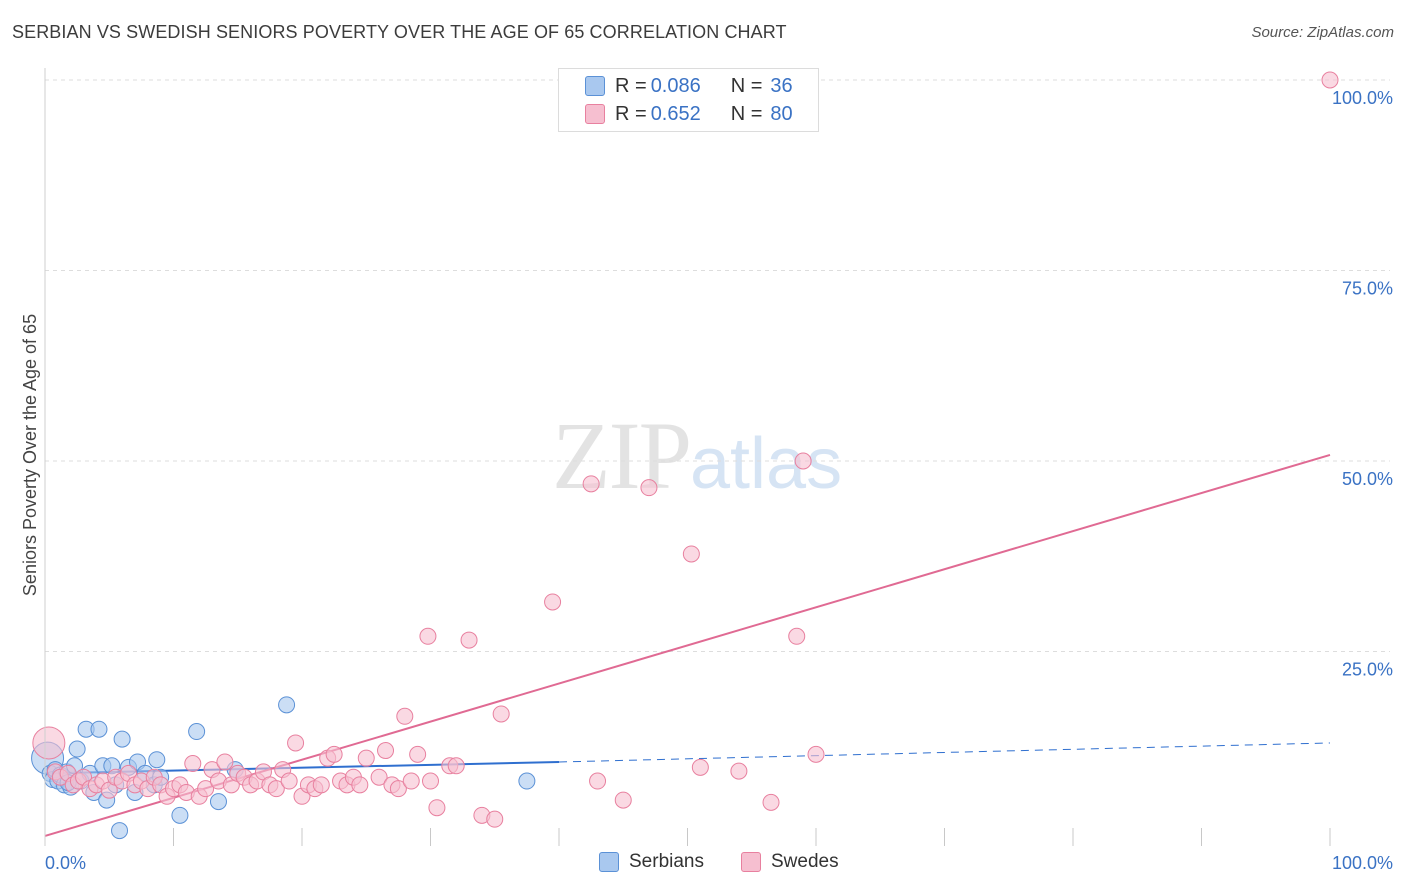  Describe the element at coordinates (1367, 479) in the screenshot. I see `y-tick-label: 50.0%` at that location.